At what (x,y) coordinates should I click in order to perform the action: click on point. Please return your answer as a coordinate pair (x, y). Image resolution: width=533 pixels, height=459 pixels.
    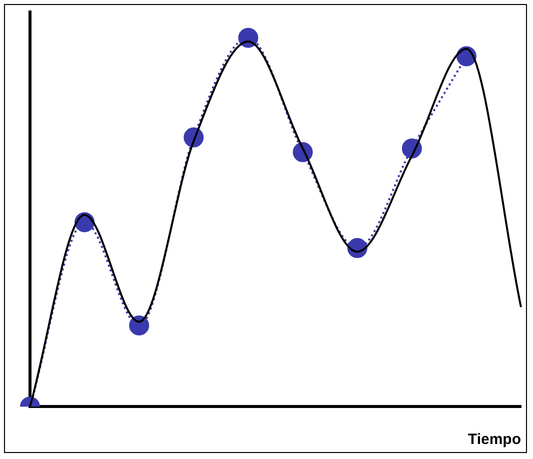
    Looking at the image, I should click on (139, 325).